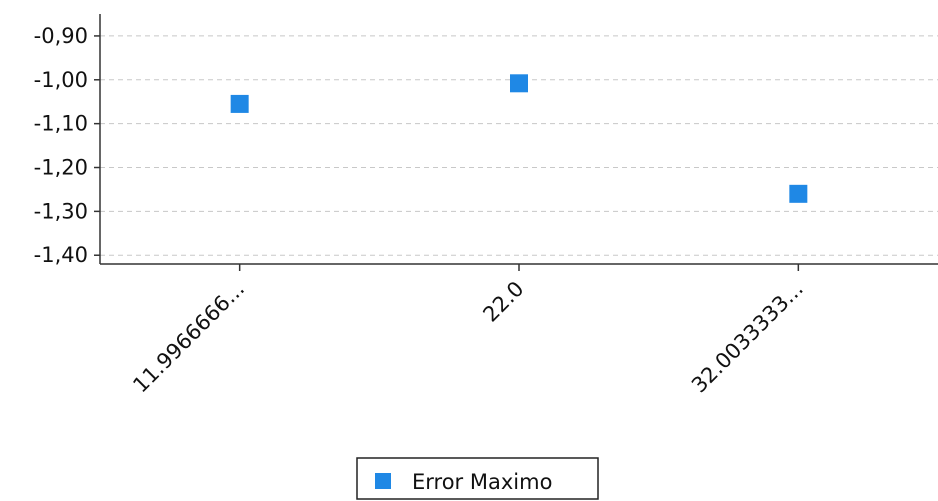  Describe the element at coordinates (503, 302) in the screenshot. I see `x-tick-label: 22.0` at that location.